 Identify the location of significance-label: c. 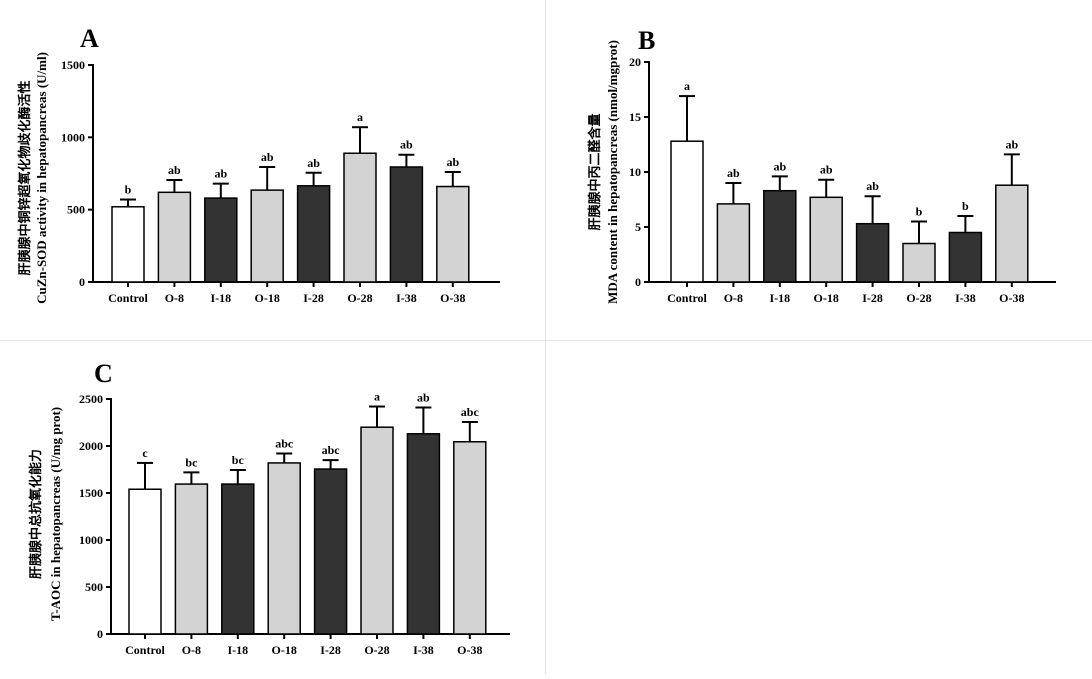
(145, 453).